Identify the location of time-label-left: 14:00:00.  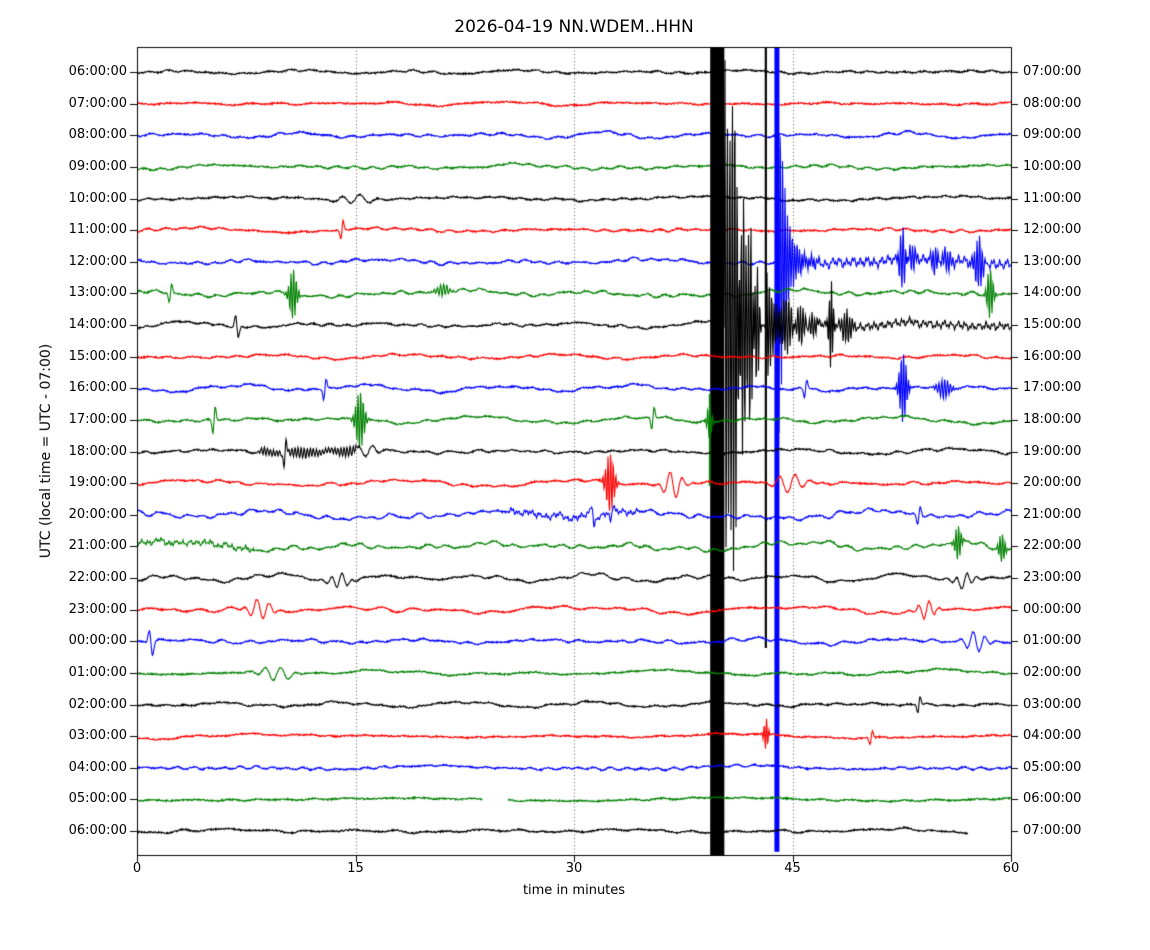
(97, 324).